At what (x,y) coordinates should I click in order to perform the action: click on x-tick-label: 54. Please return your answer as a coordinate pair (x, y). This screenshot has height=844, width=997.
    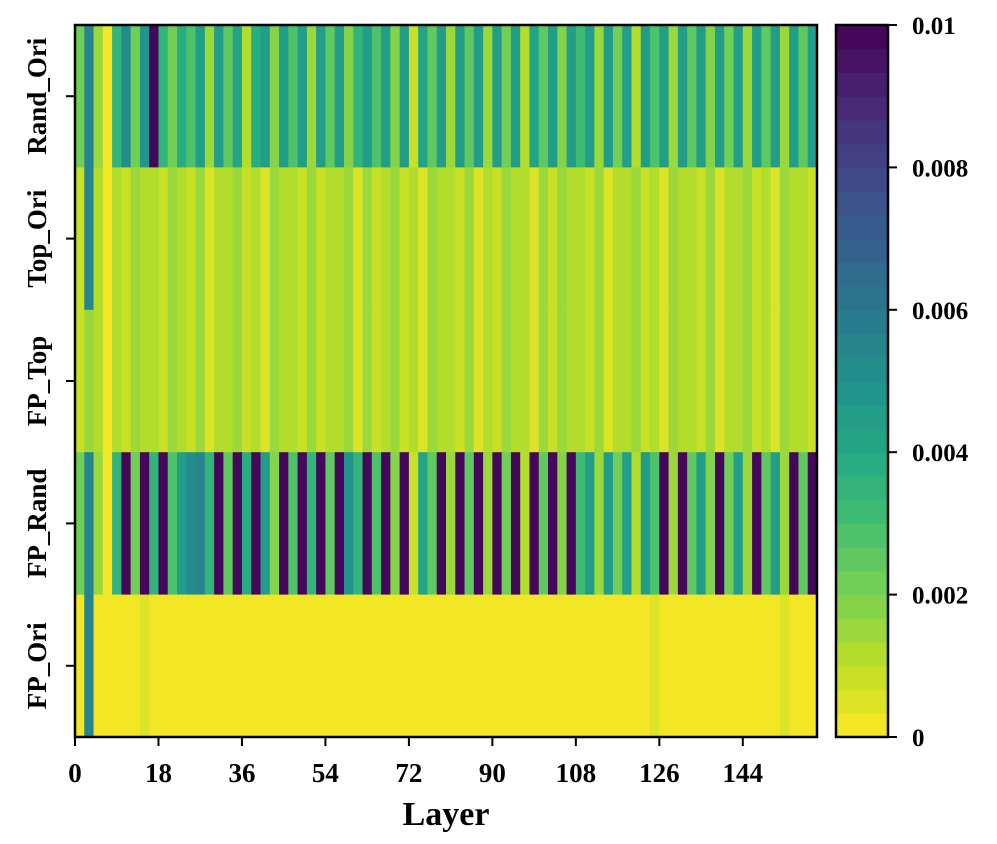
    Looking at the image, I should click on (325, 773).